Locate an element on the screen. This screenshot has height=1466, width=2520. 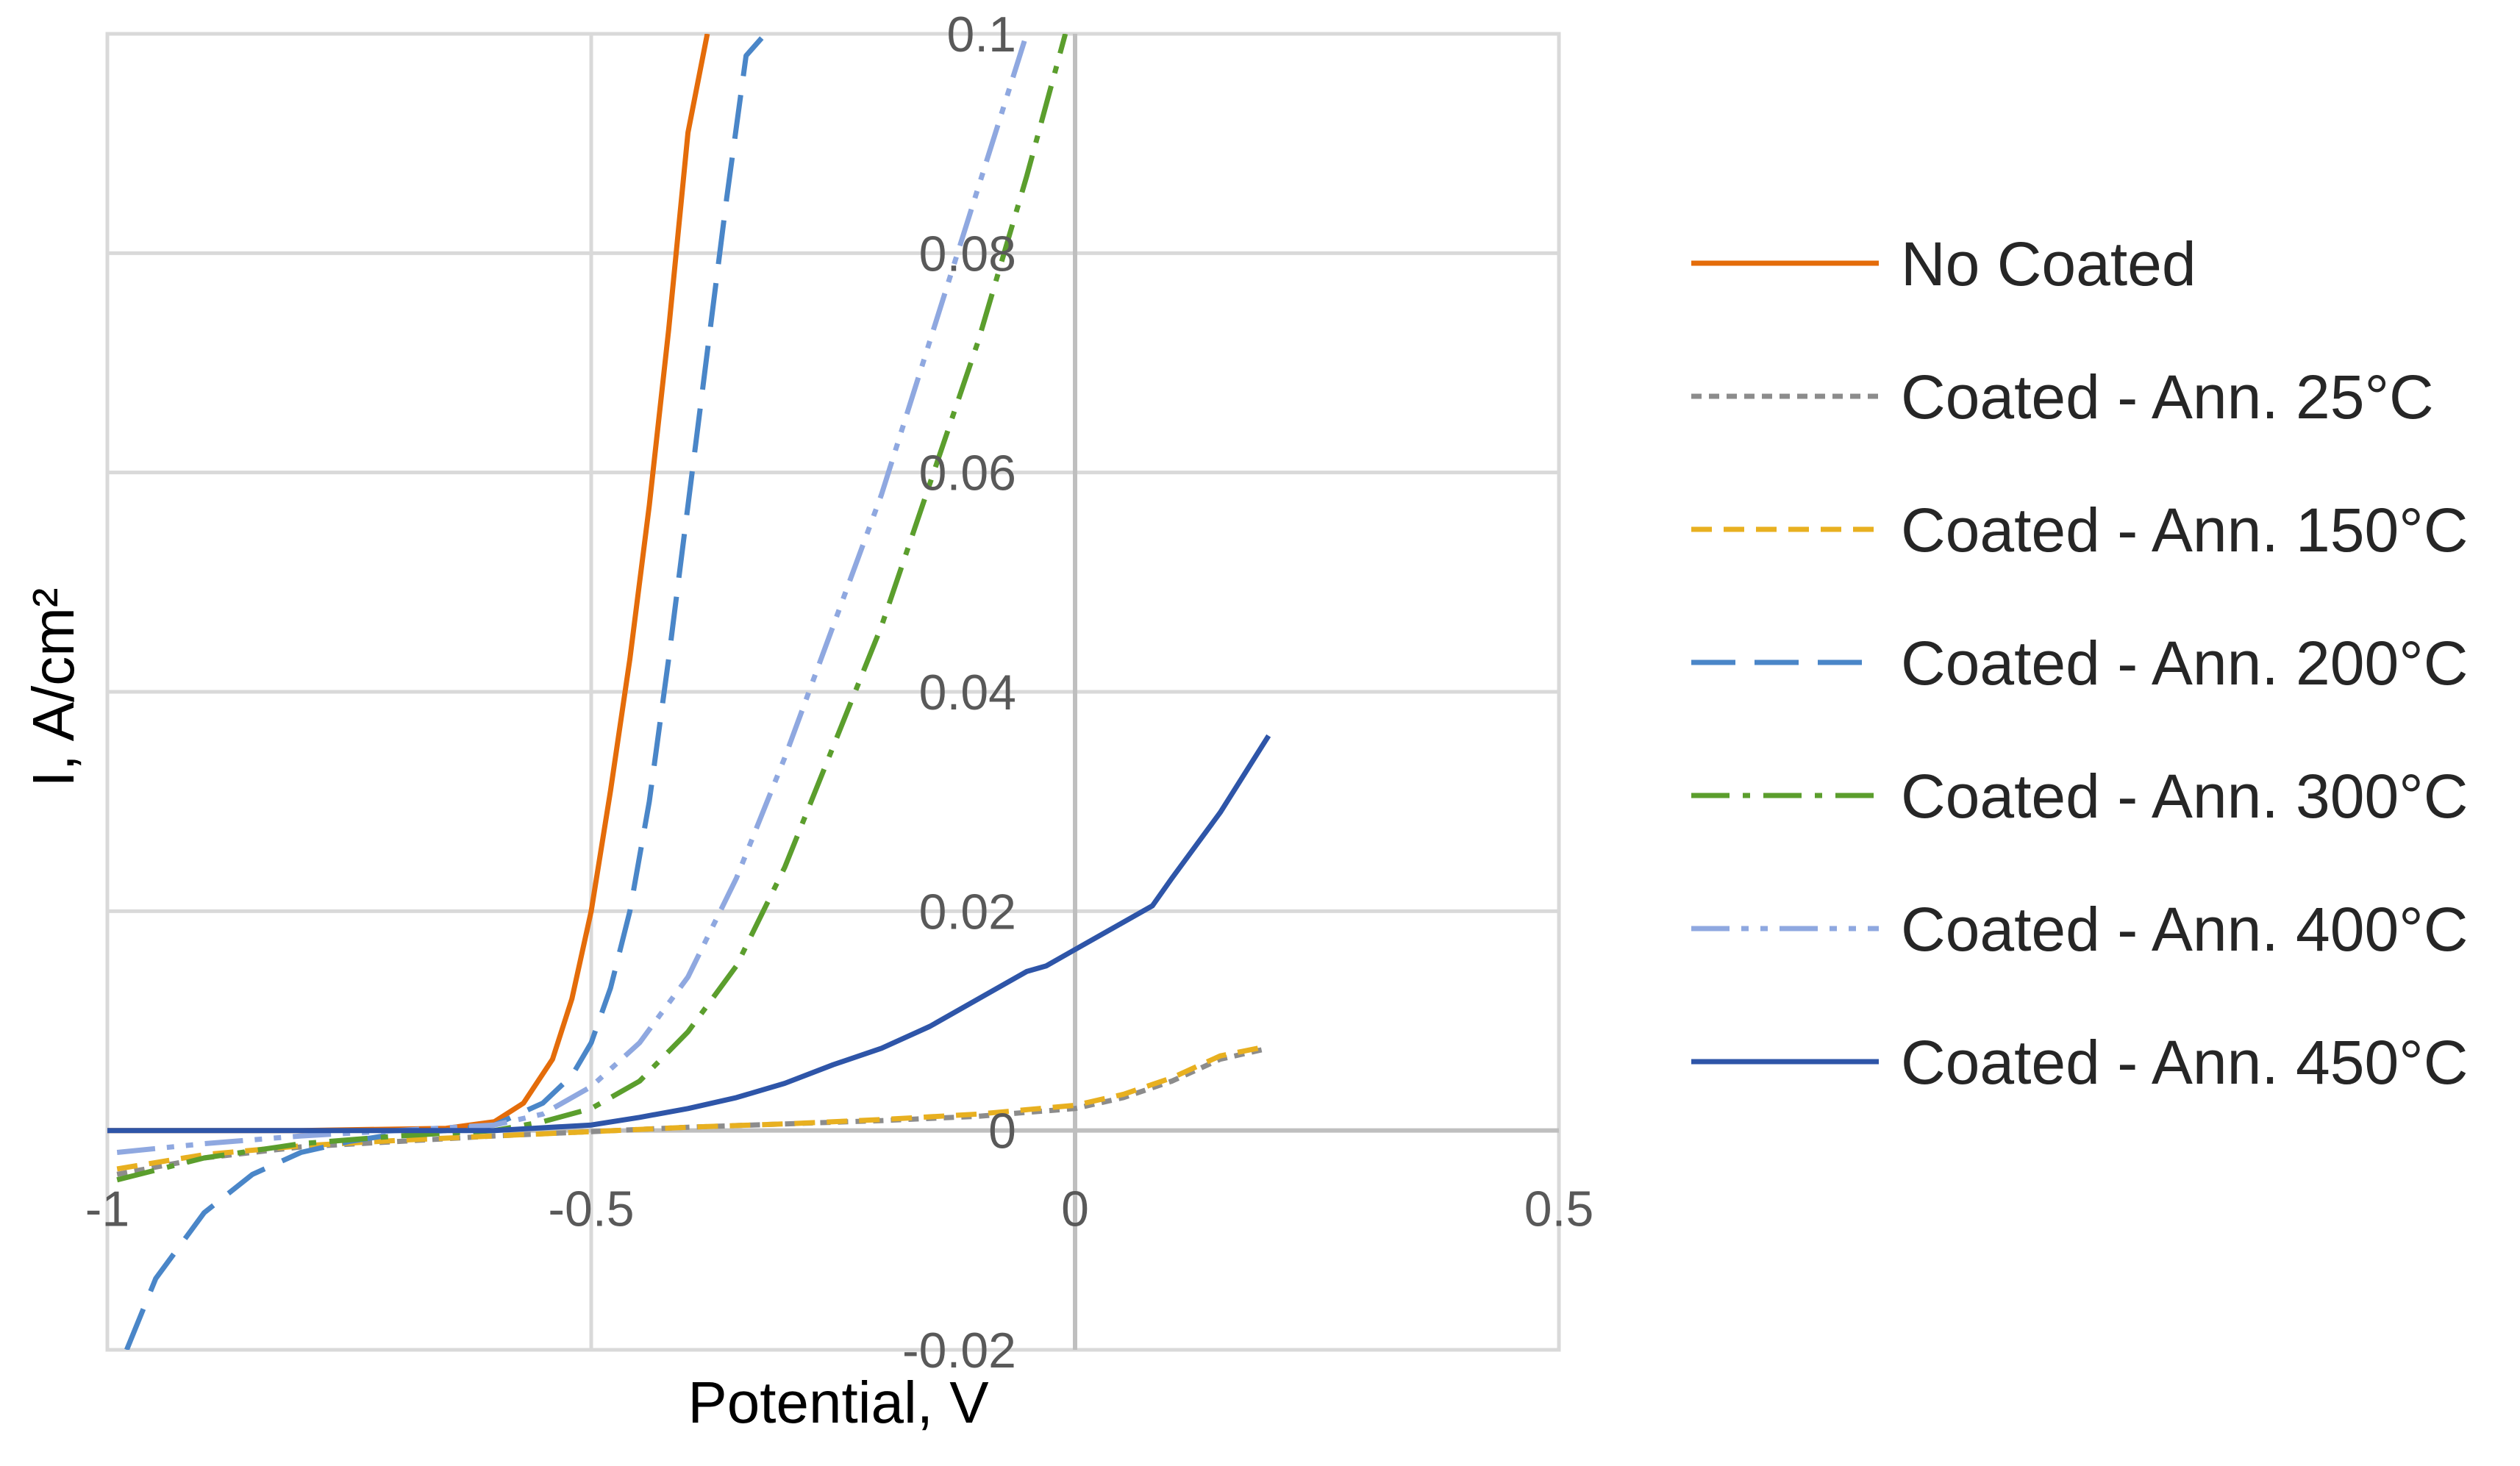
legend-label: Coated - Ann. 25°C is located at coordinates (2167, 397).